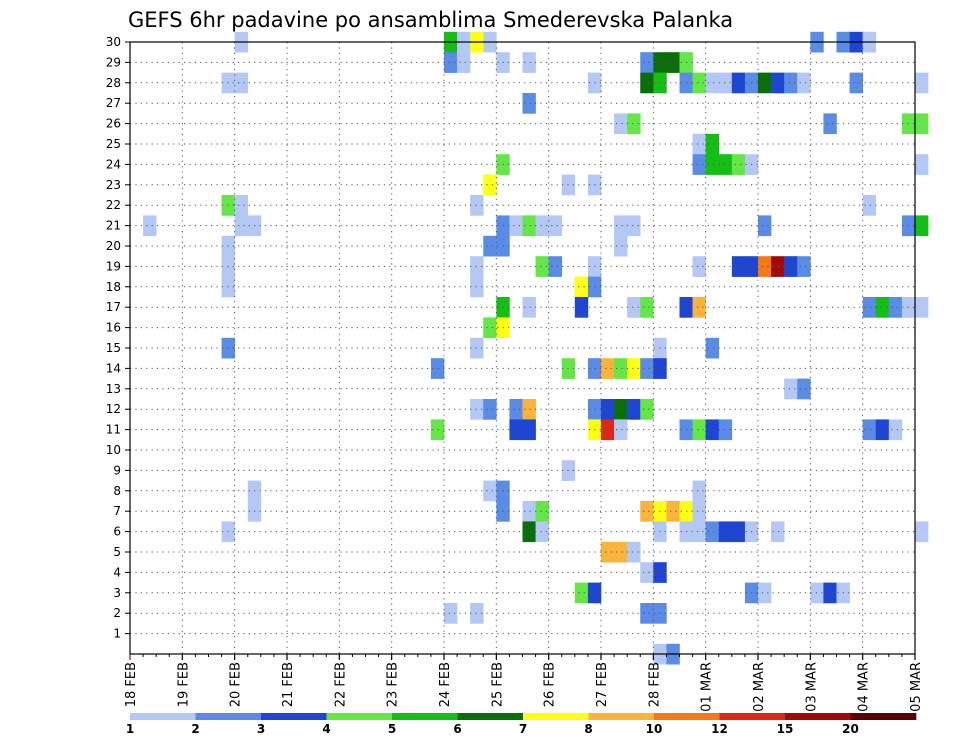 This screenshot has width=960, height=742. I want to click on x-tick-label: 04 MAR, so click(864, 687).